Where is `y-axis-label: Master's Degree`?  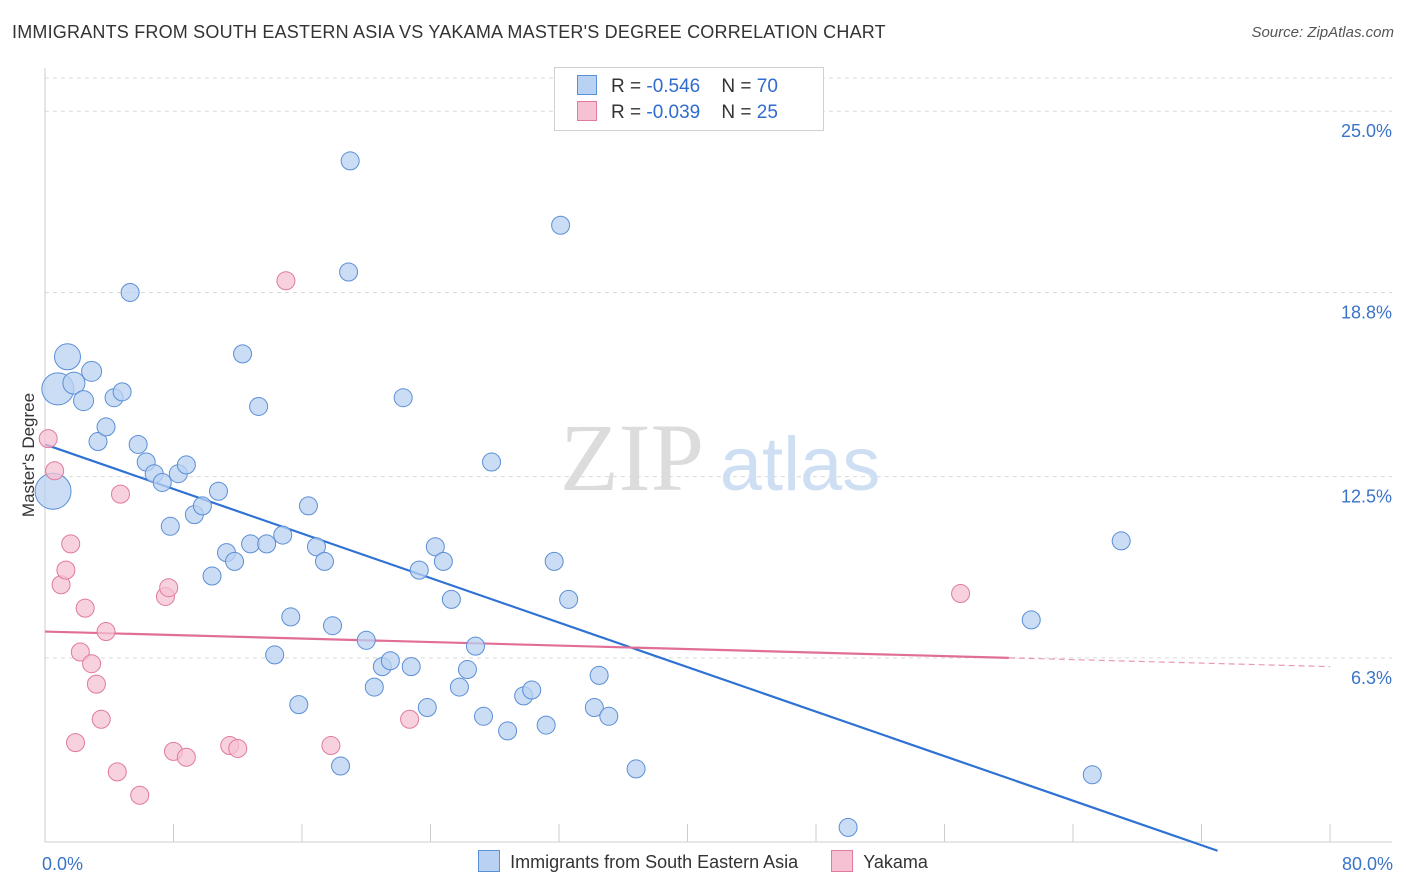 y-axis-label: Master's Degree is located at coordinates (28, 455).